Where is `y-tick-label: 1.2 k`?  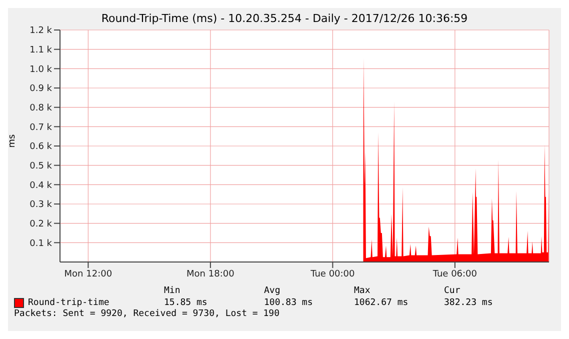
y-tick-label: 1.2 k is located at coordinates (41, 31).